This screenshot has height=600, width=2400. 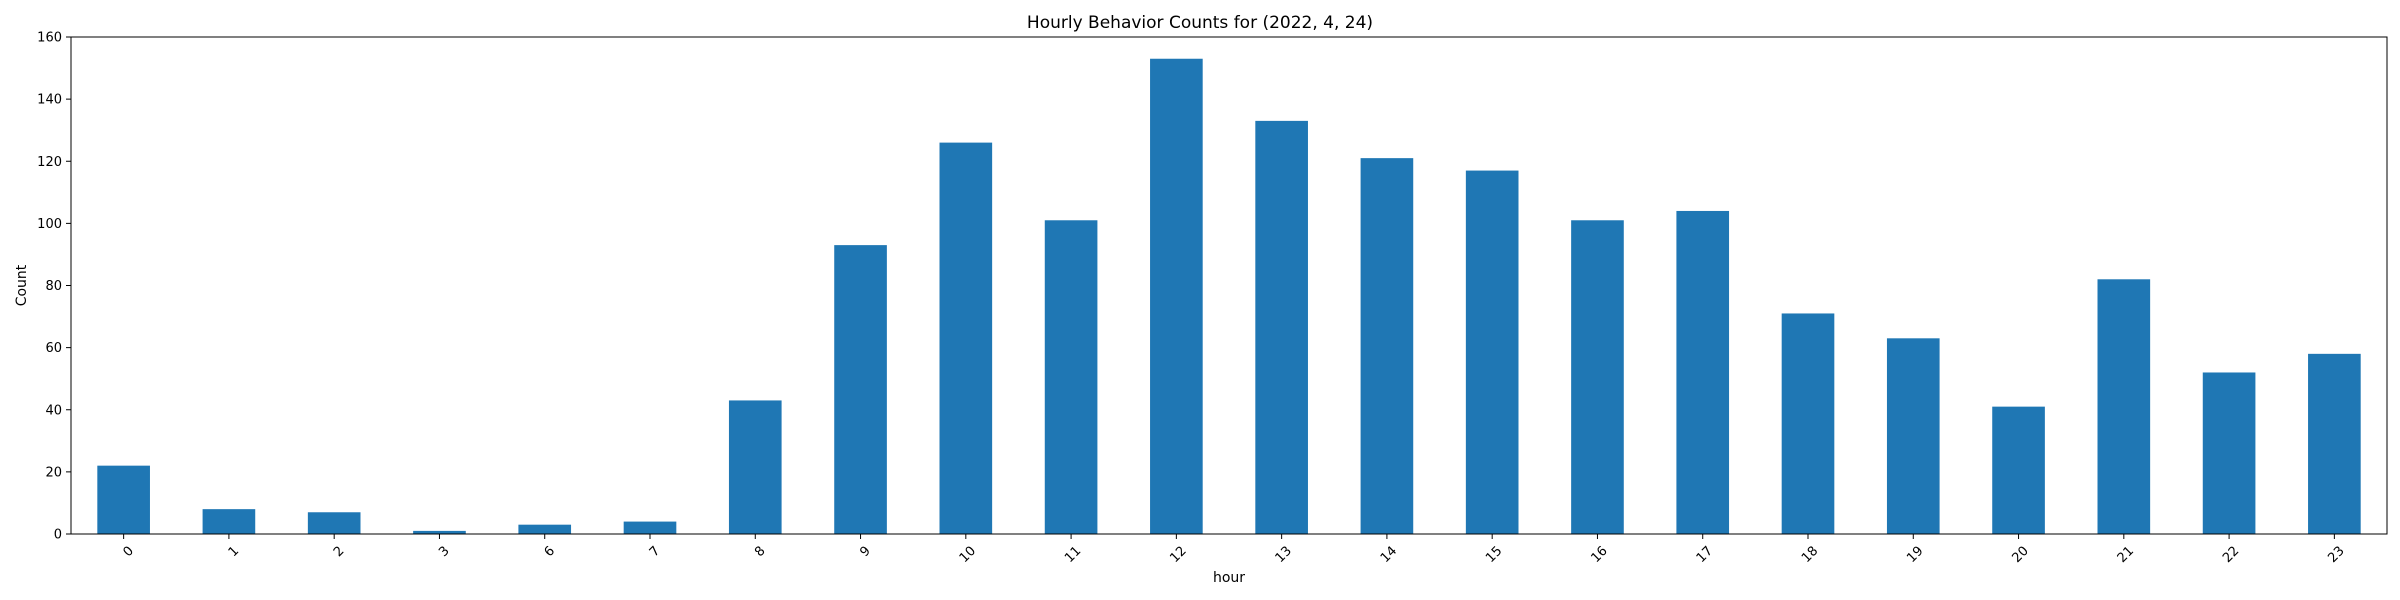 I want to click on x-tick-label: 16, so click(x=1599, y=555).